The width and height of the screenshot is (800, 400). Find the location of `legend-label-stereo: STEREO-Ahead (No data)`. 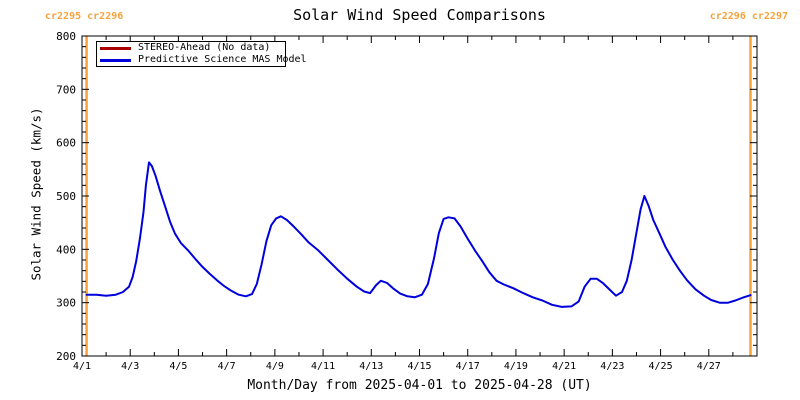

legend-label-stereo: STEREO-Ahead (No data) is located at coordinates (204, 47).